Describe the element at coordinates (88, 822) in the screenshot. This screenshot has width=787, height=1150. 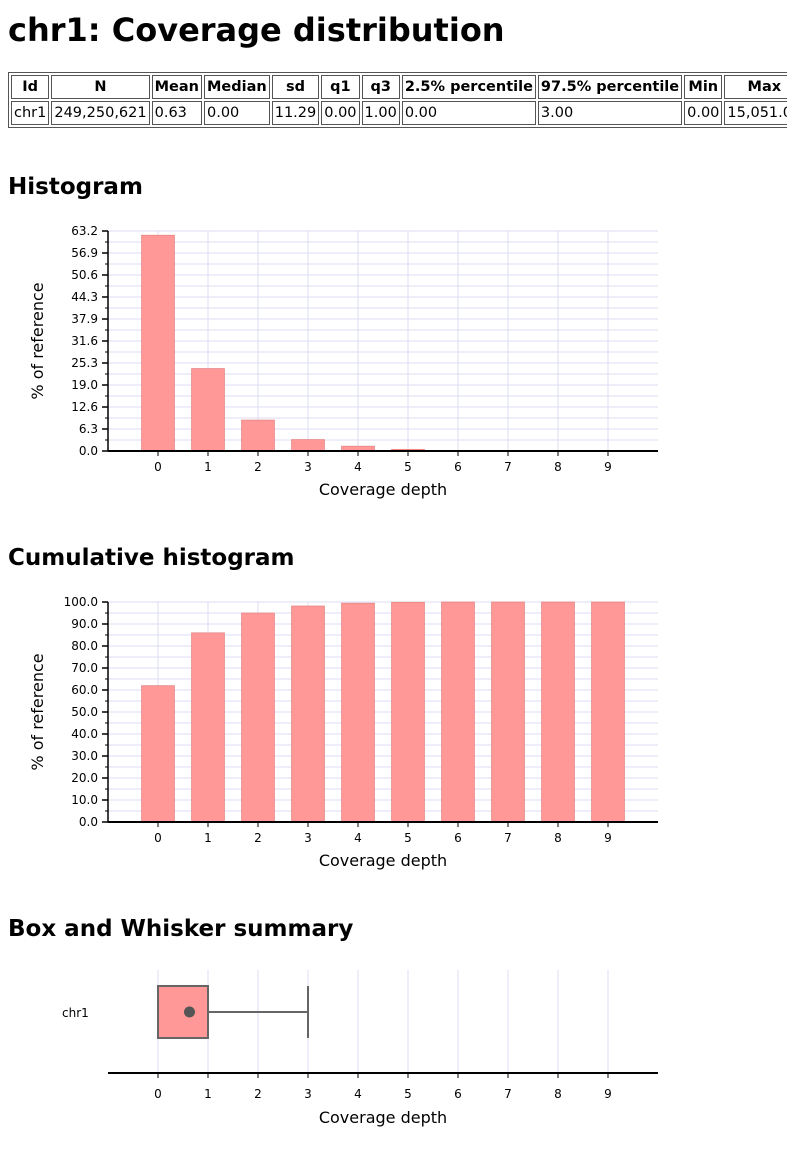
I see `cum-y-tick-label: 0.0` at that location.